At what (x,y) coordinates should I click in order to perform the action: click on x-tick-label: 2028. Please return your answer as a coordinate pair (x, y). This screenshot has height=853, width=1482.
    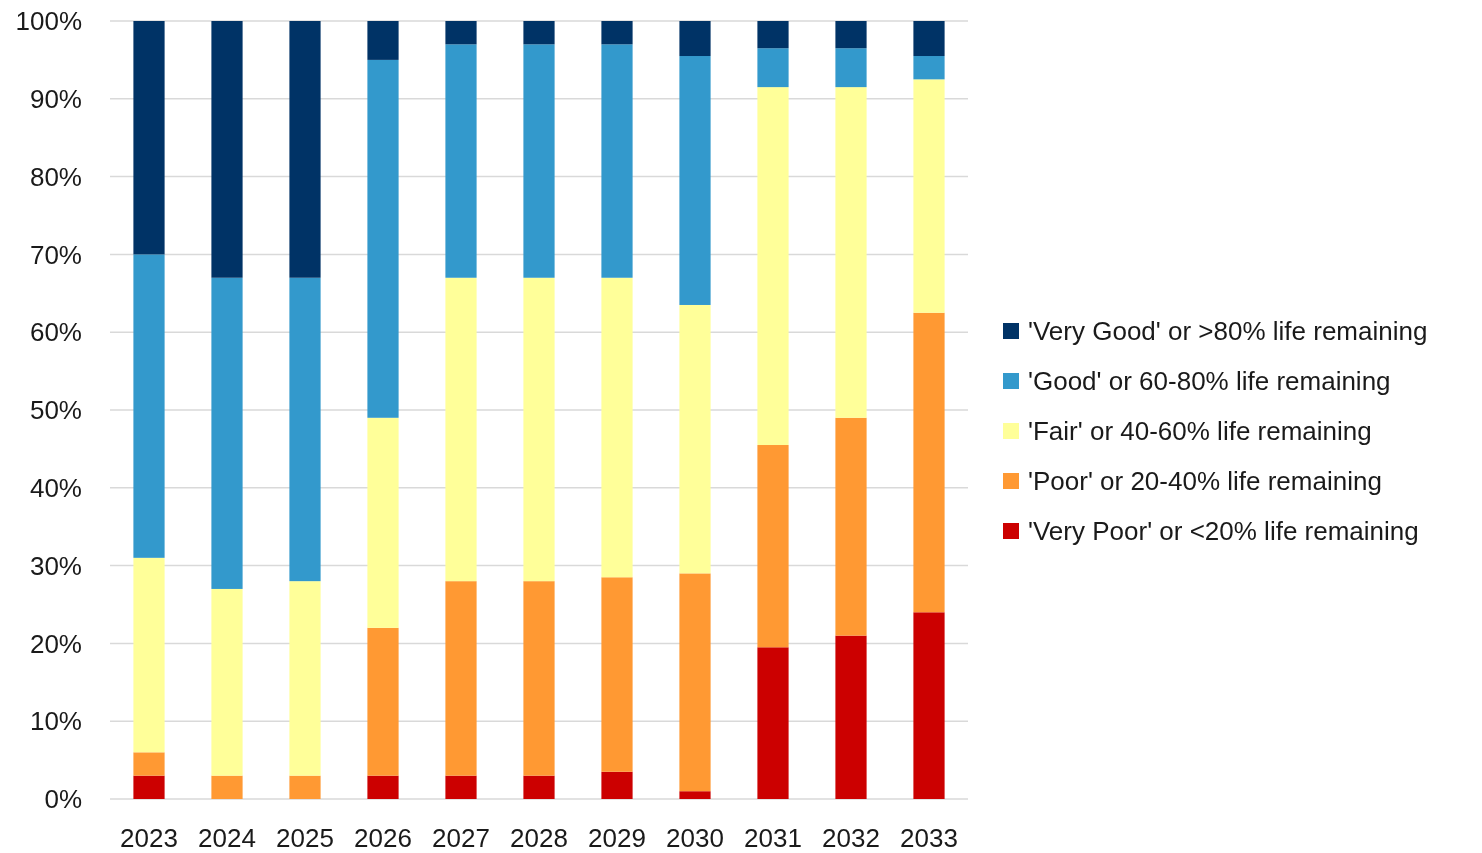
    Looking at the image, I should click on (539, 838).